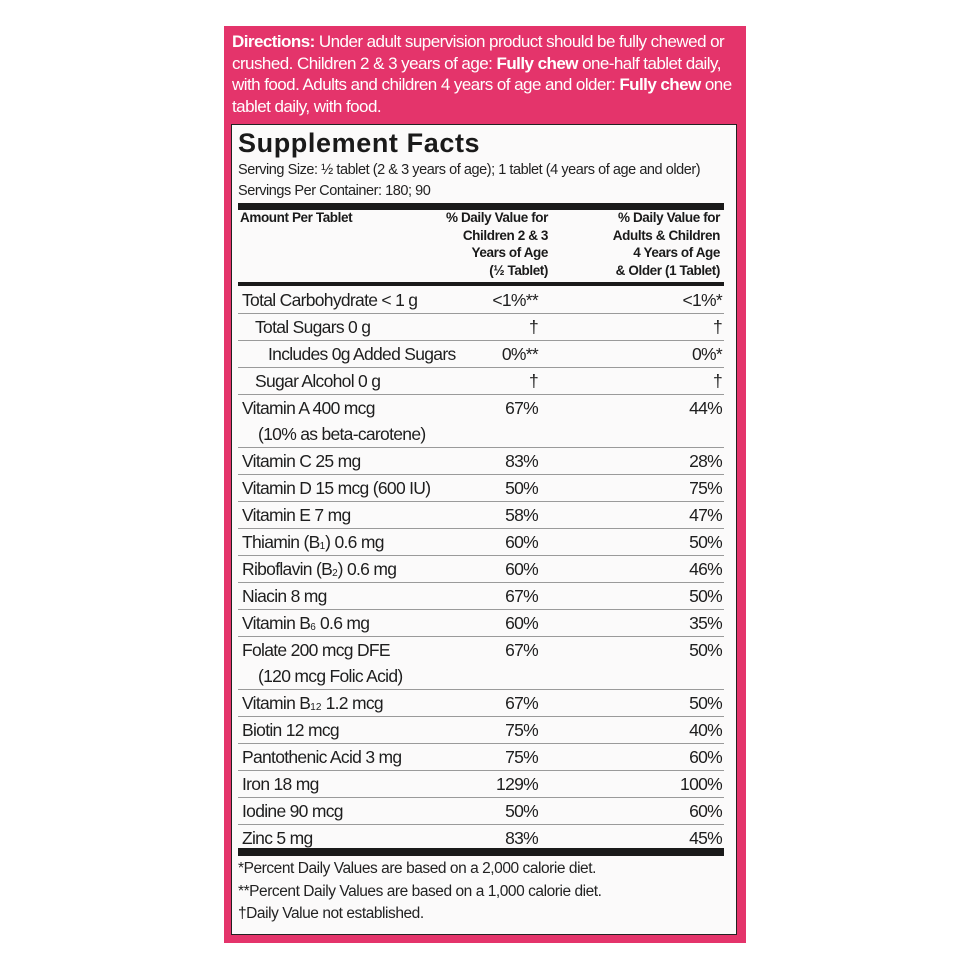  I want to click on nutrient-name-text: Pantothenic Acid 3 mg, so click(322, 757).